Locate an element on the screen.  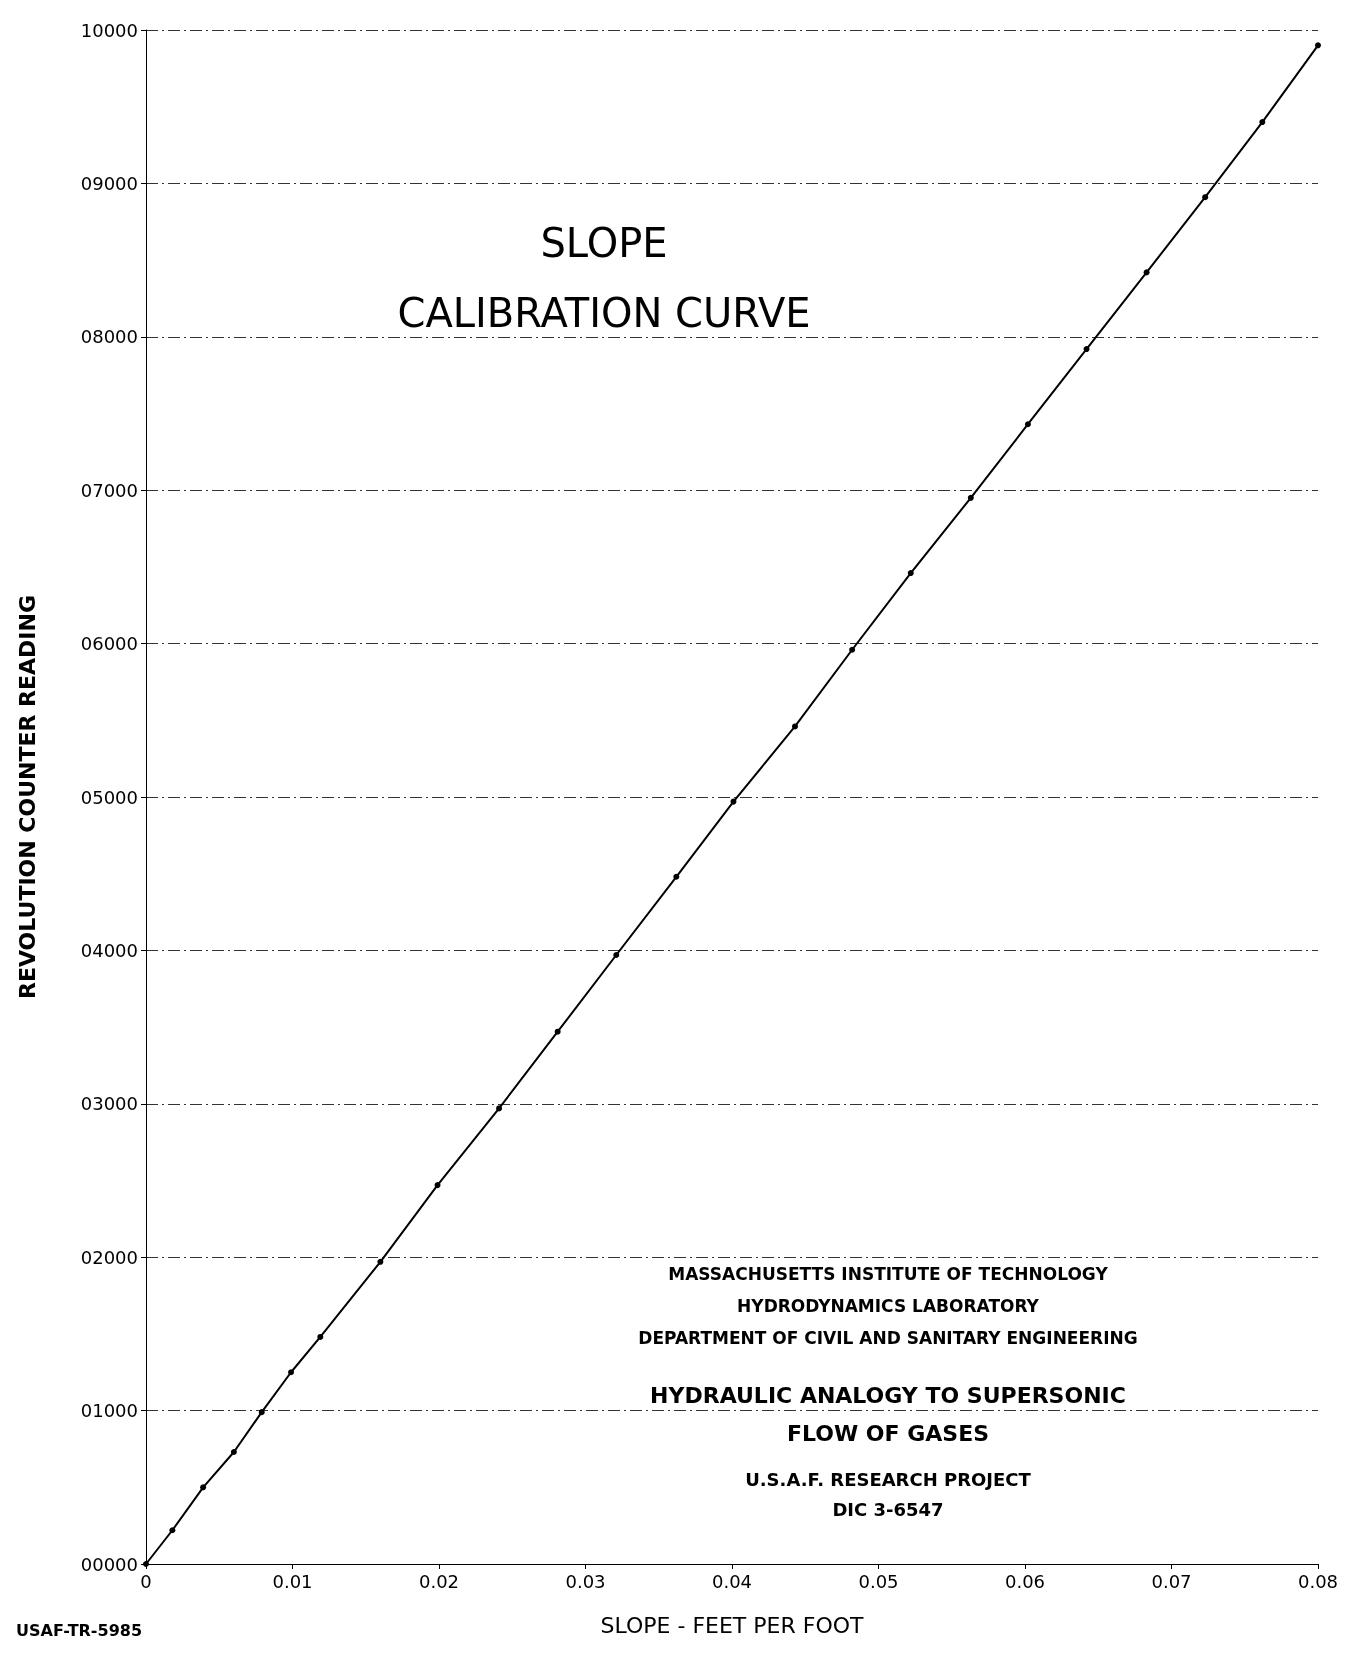
text: SLOPE CALIBRATION CURVE is located at coordinates (604, 278).